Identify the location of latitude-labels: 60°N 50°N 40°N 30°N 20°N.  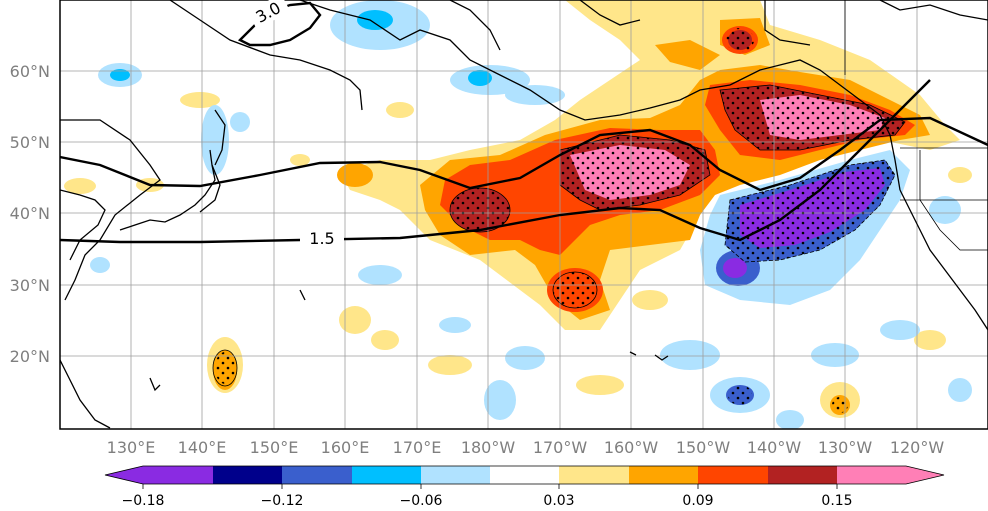
(30, 214).